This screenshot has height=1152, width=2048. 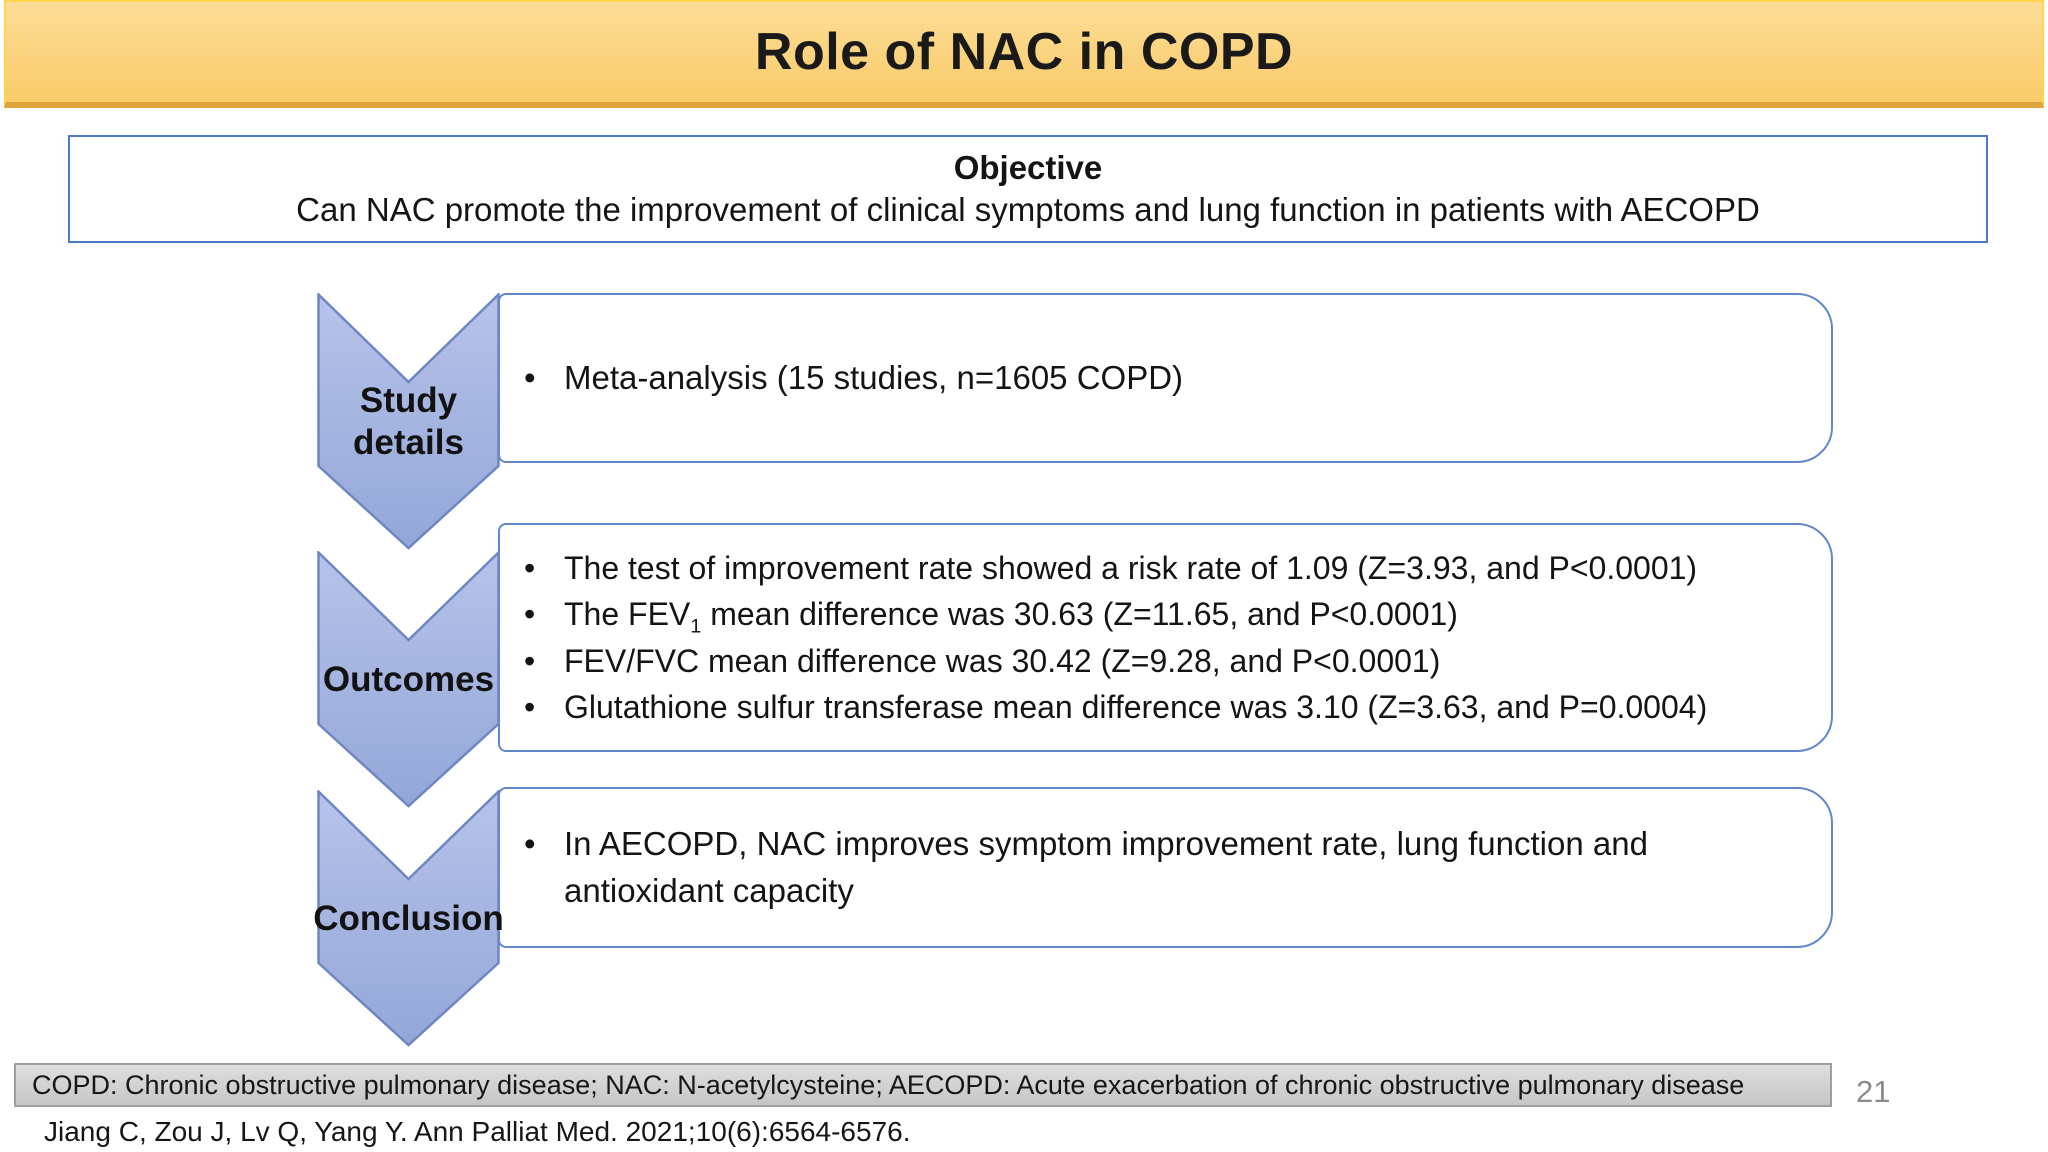 What do you see at coordinates (1028, 167) in the screenshot?
I see `objective-heading: Objective` at bounding box center [1028, 167].